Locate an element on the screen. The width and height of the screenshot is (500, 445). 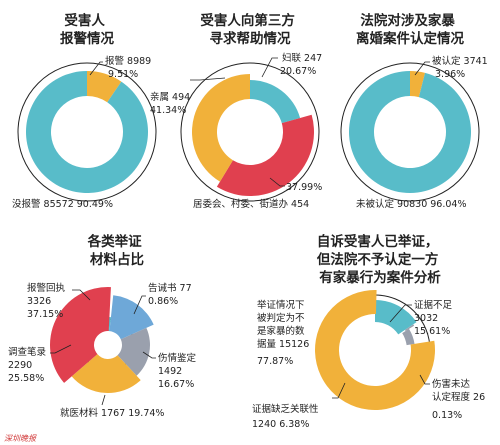
chart4-label-warning: 告诫书 77 0.86% is located at coordinates (171, 294).